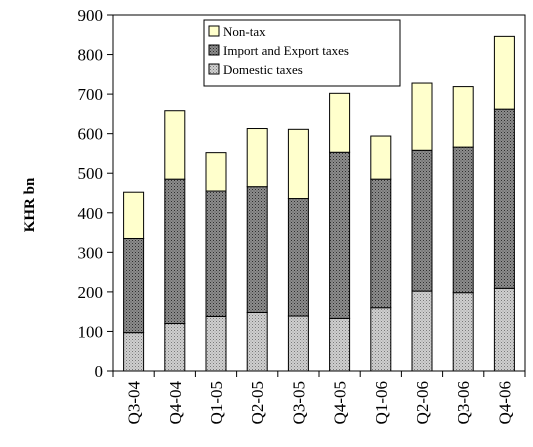 The width and height of the screenshot is (533, 447). I want to click on x-tick-label: Q4-06, so click(504, 402).